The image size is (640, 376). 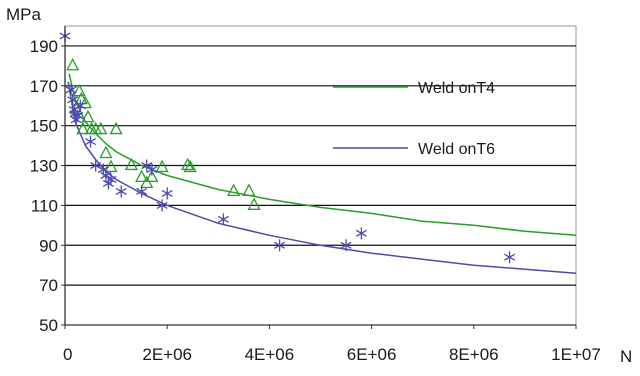 I want to click on legend-label: Weld onT6, so click(x=456, y=149).